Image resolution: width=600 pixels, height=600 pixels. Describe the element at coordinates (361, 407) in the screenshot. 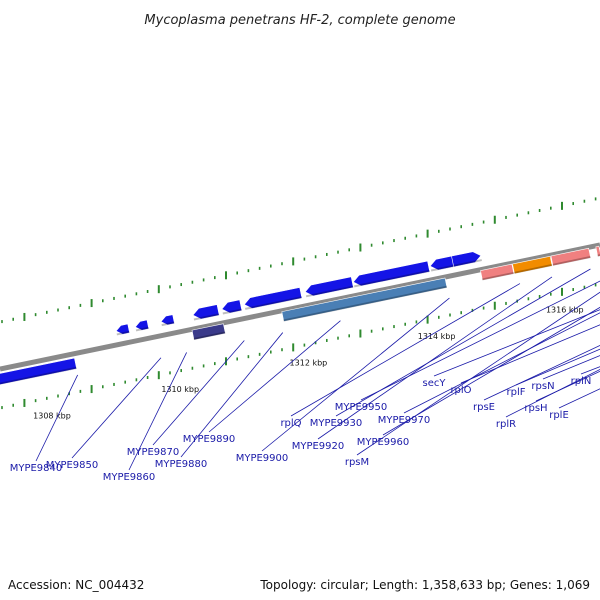

I see `gene-label: MYPE9950` at that location.